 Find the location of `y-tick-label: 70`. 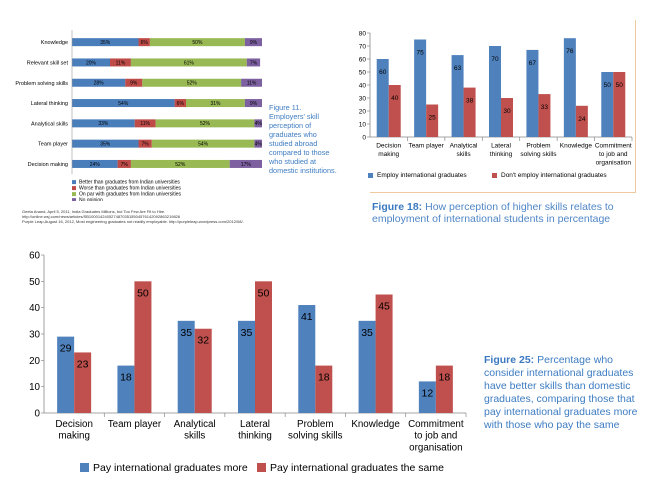

y-tick-label: 70 is located at coordinates (363, 46).